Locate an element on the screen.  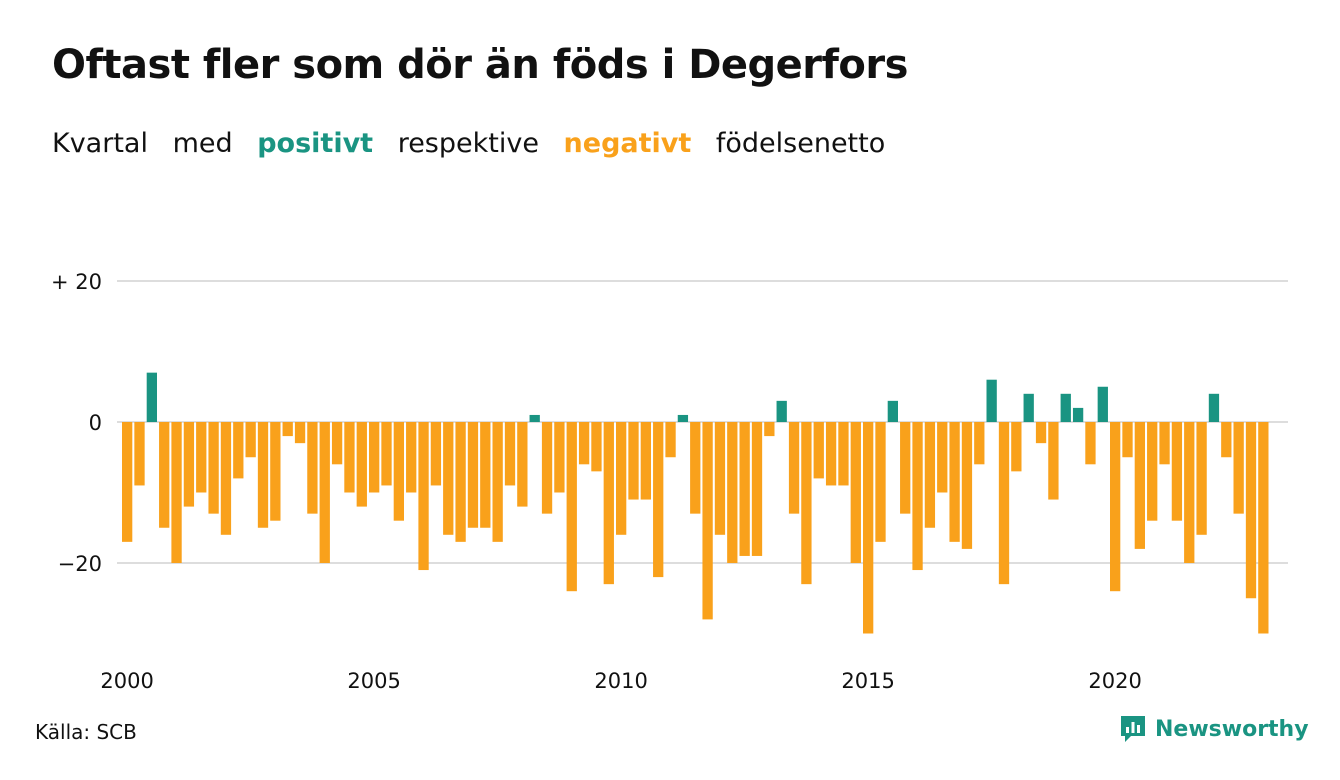
x-tick-label: 2005 is located at coordinates (373, 681).